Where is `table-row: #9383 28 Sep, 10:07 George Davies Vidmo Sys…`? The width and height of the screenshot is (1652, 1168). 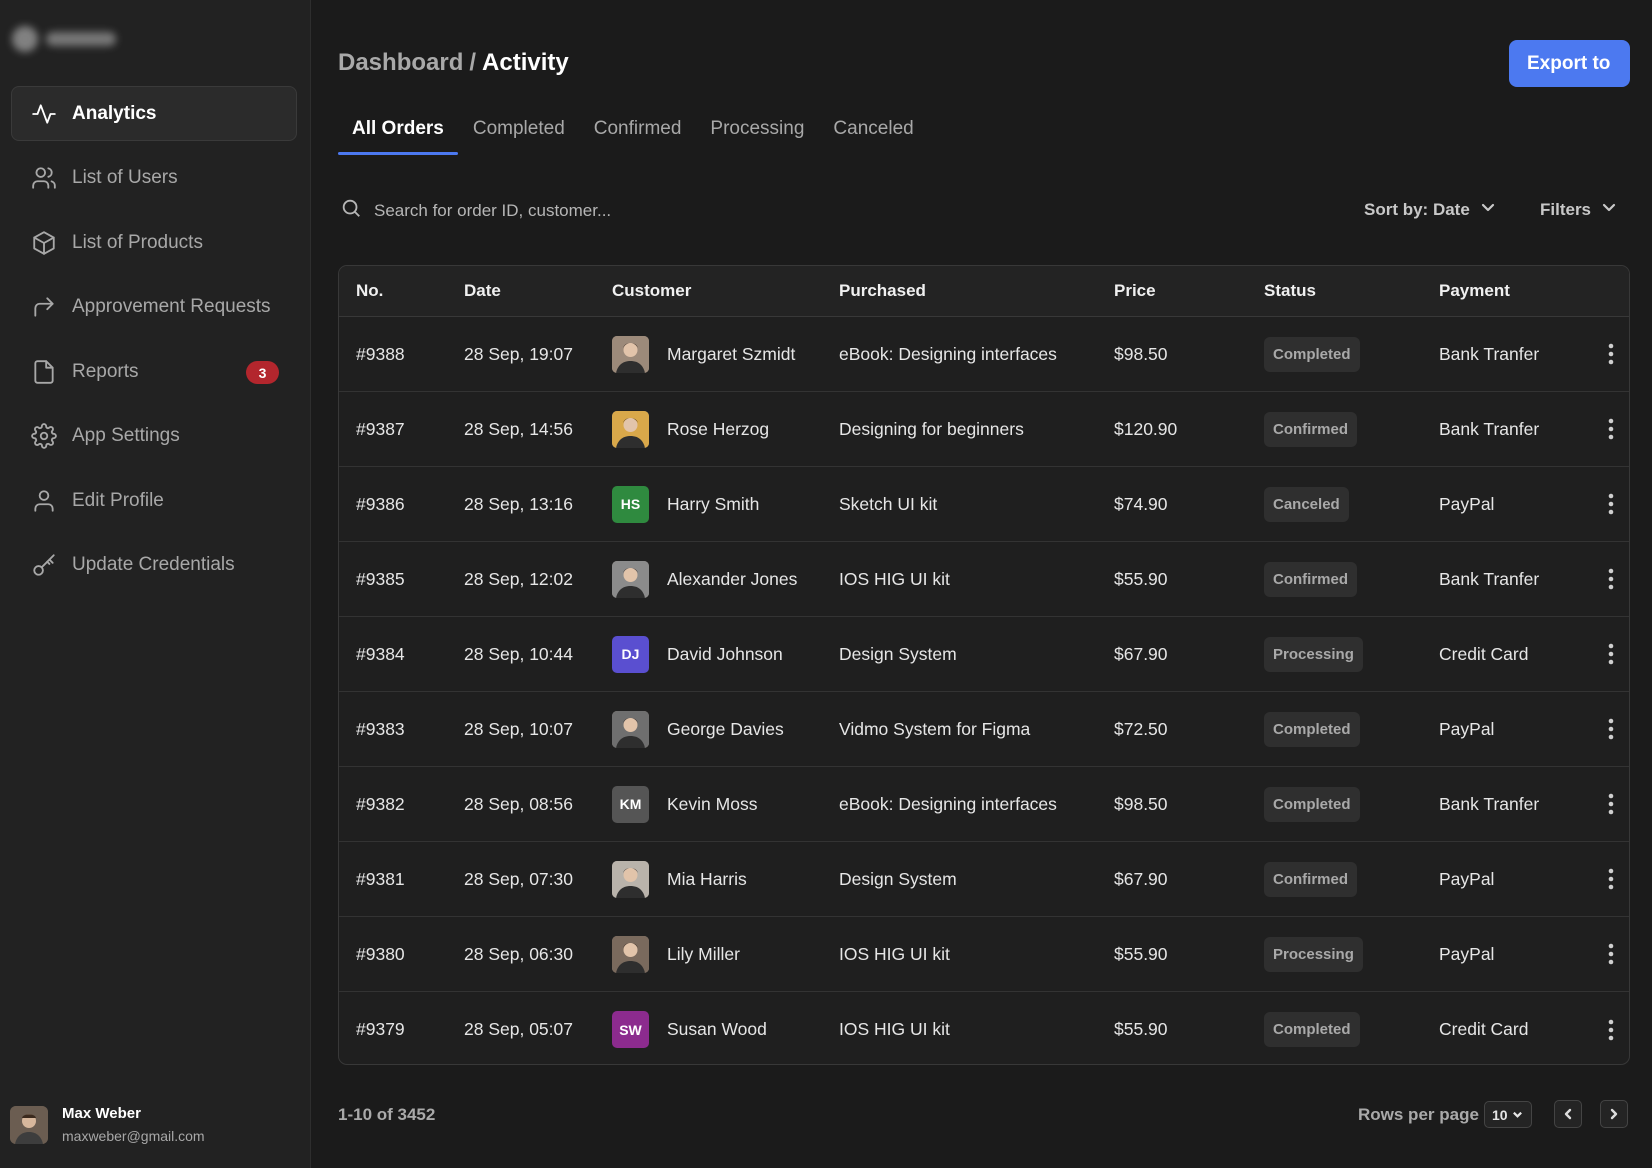
table-row: #9383 28 Sep, 10:07 George Davies Vidmo Sys… is located at coordinates (984, 729).